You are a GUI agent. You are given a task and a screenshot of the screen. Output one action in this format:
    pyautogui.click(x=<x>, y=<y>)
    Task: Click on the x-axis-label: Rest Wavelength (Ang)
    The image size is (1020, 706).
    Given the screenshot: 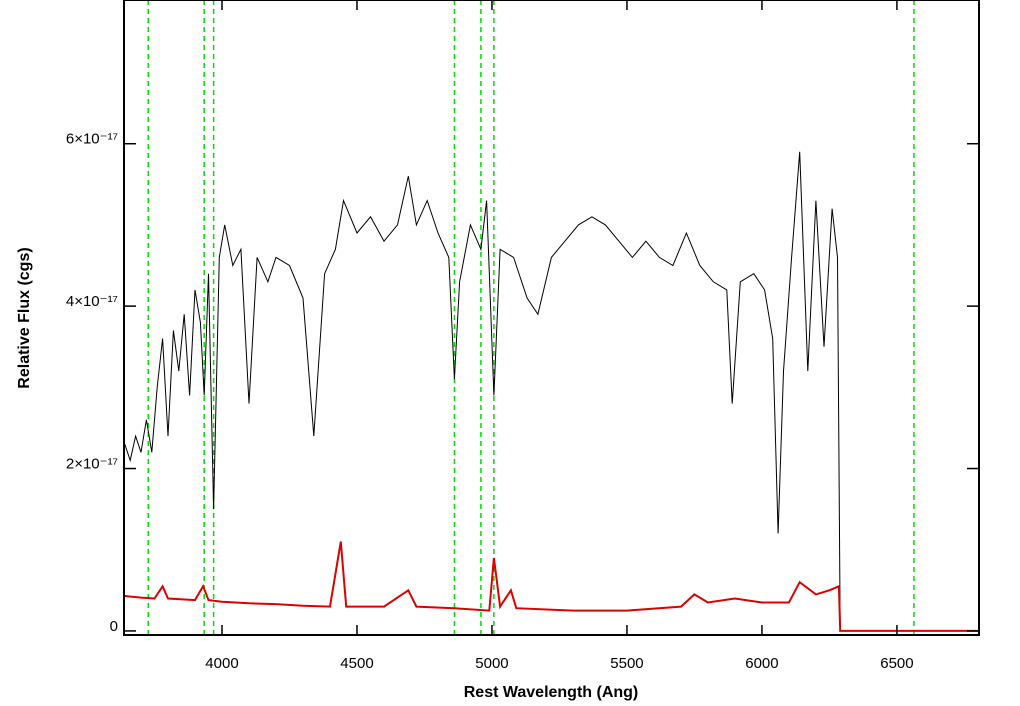 What is the action you would take?
    pyautogui.click(x=551, y=692)
    